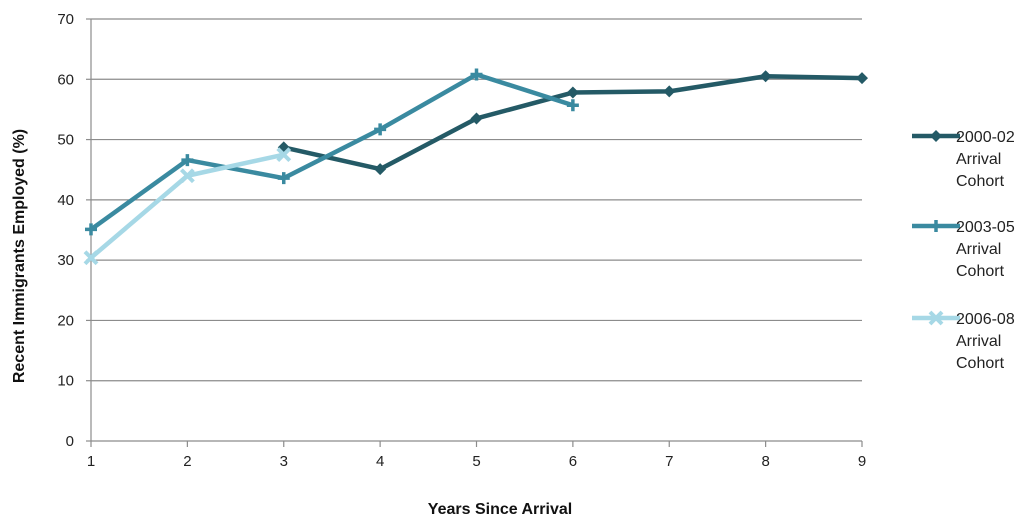  I want to click on legend-label-1-line-1: 2000-02, so click(985, 137).